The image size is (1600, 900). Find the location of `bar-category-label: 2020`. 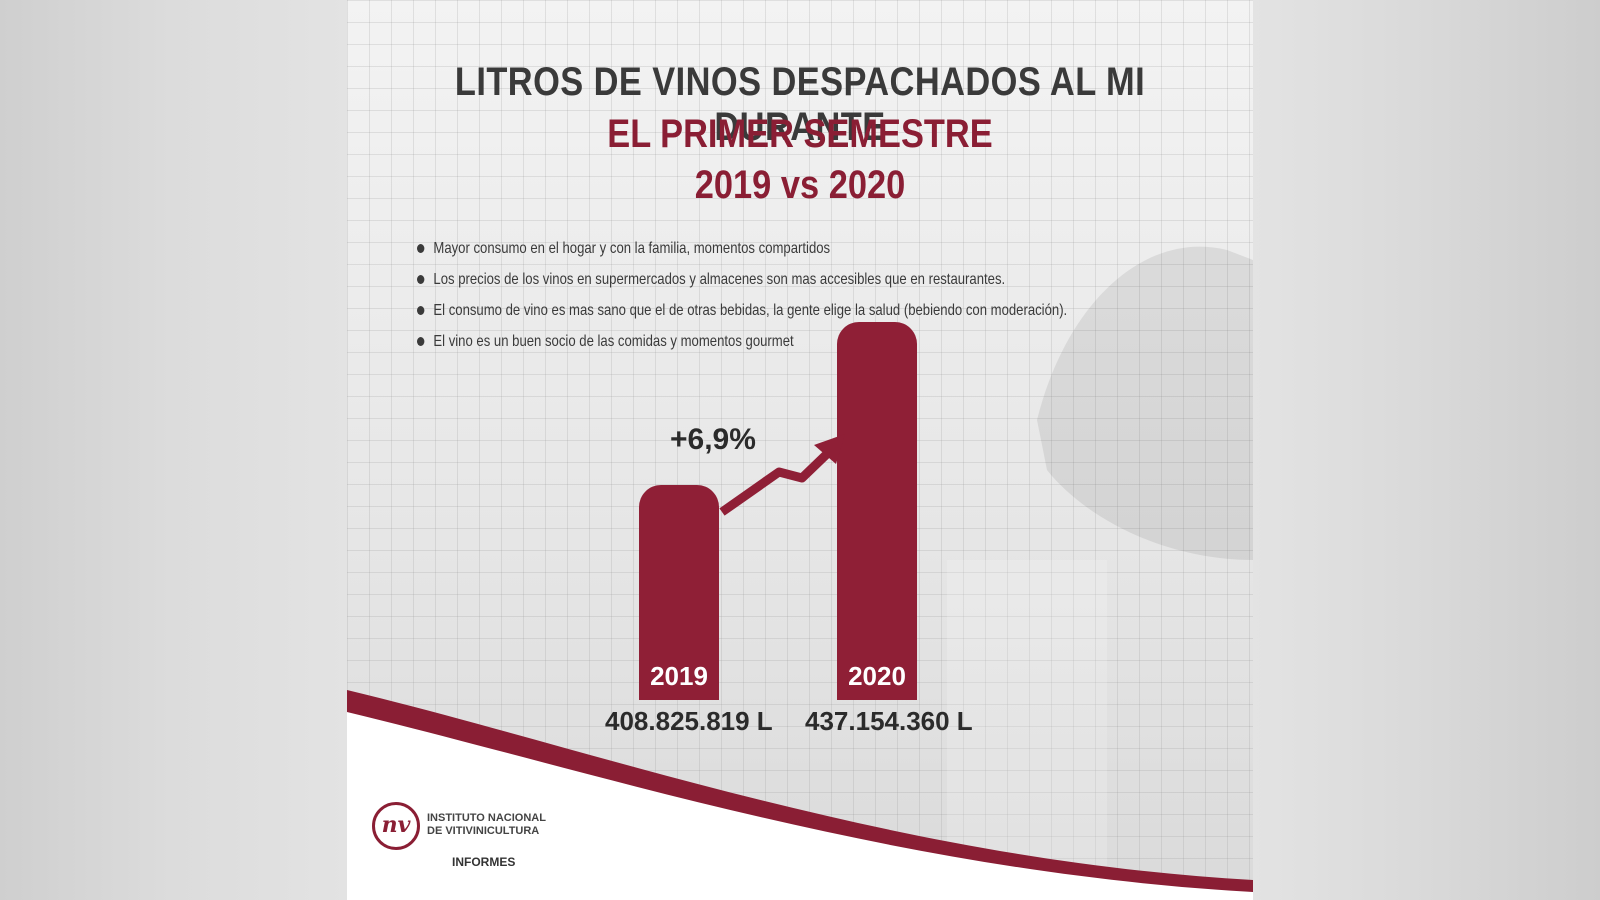

bar-category-label: 2020 is located at coordinates (877, 676).